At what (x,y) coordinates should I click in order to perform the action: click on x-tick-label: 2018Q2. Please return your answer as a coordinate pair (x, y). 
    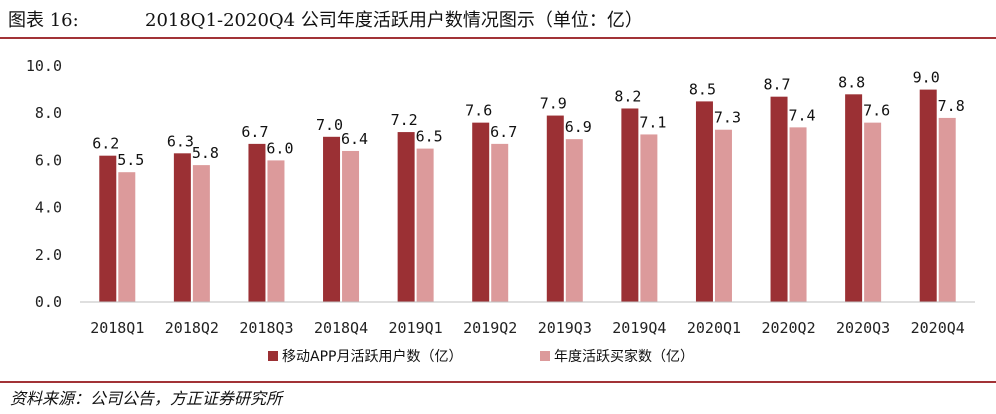
    Looking at the image, I should click on (192, 328).